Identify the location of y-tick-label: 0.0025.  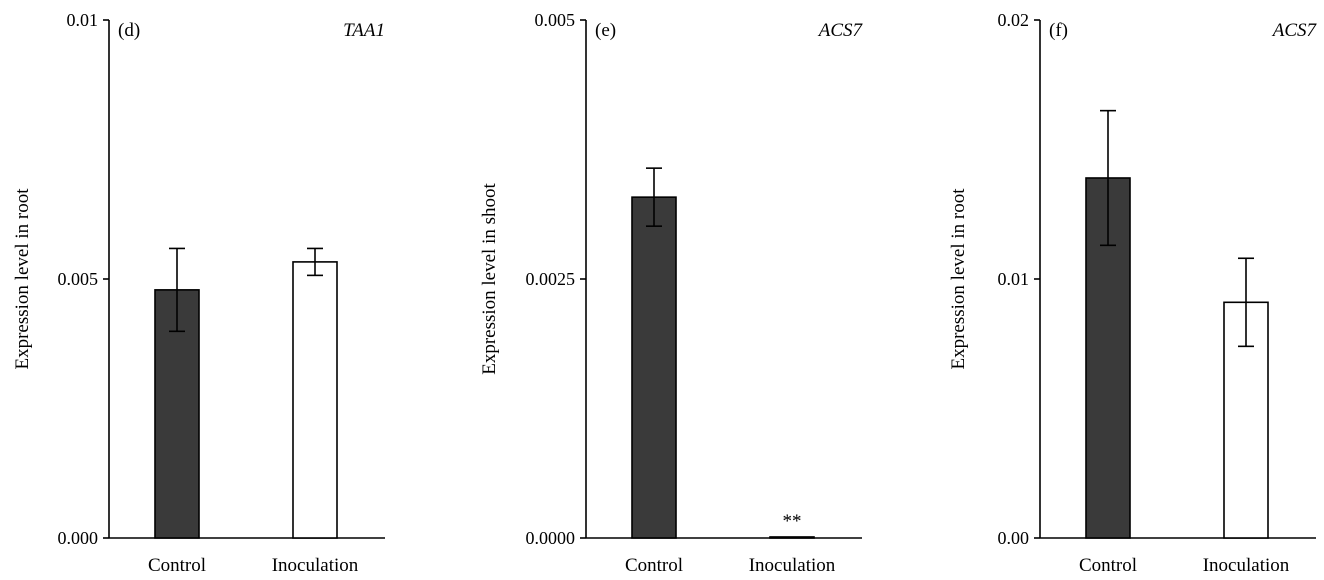
(551, 279).